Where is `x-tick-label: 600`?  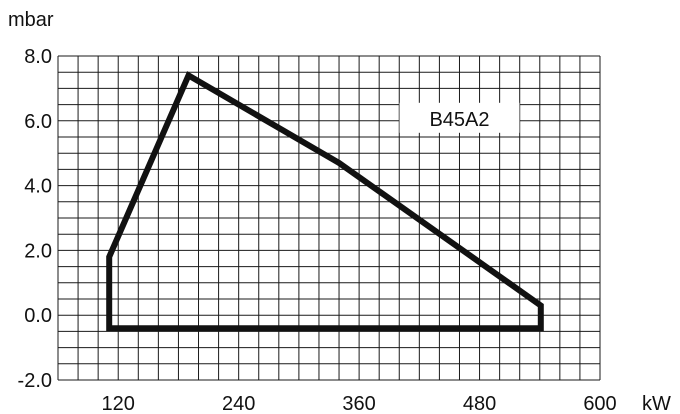 x-tick-label: 600 is located at coordinates (599, 403).